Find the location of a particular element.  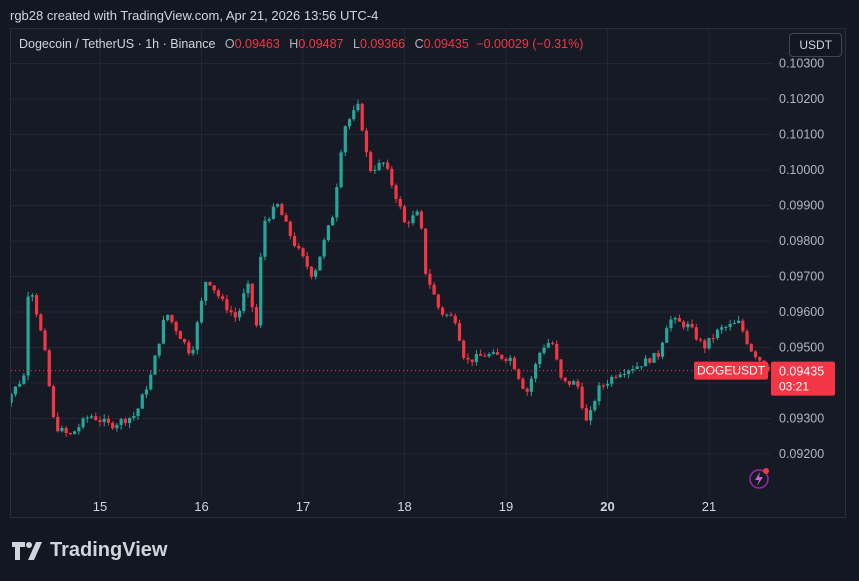

tradingview-logo: TradingView is located at coordinates (89, 550).